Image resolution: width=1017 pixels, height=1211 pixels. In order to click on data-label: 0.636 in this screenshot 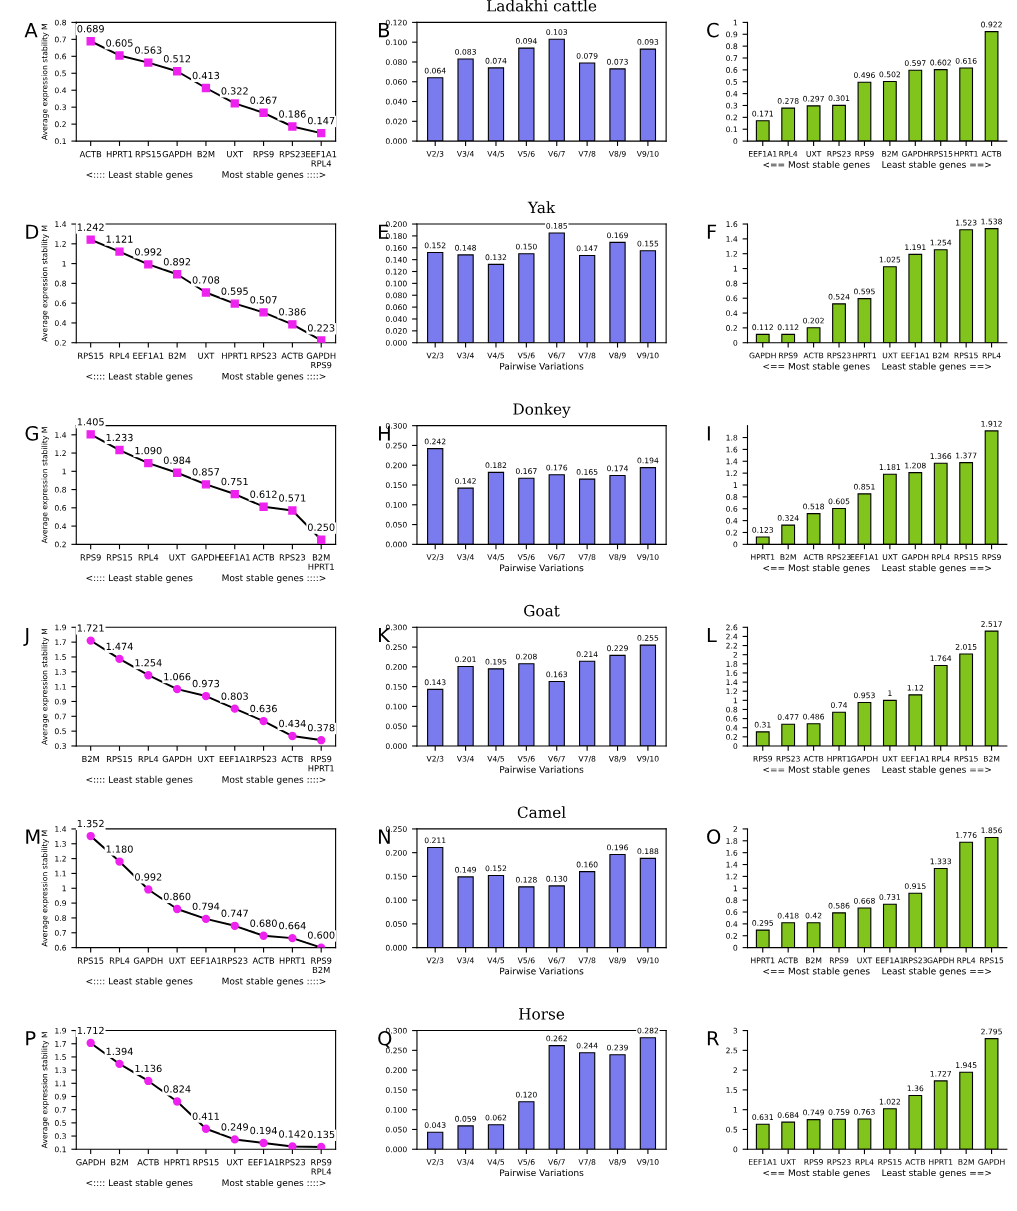, I will do `click(263, 708)`.